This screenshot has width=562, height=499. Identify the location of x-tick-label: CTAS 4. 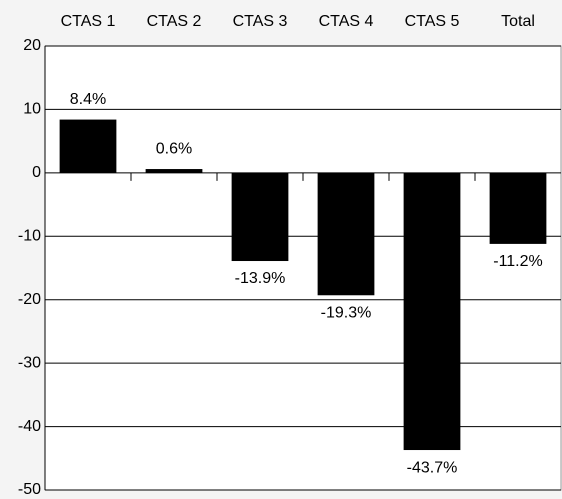
(346, 21).